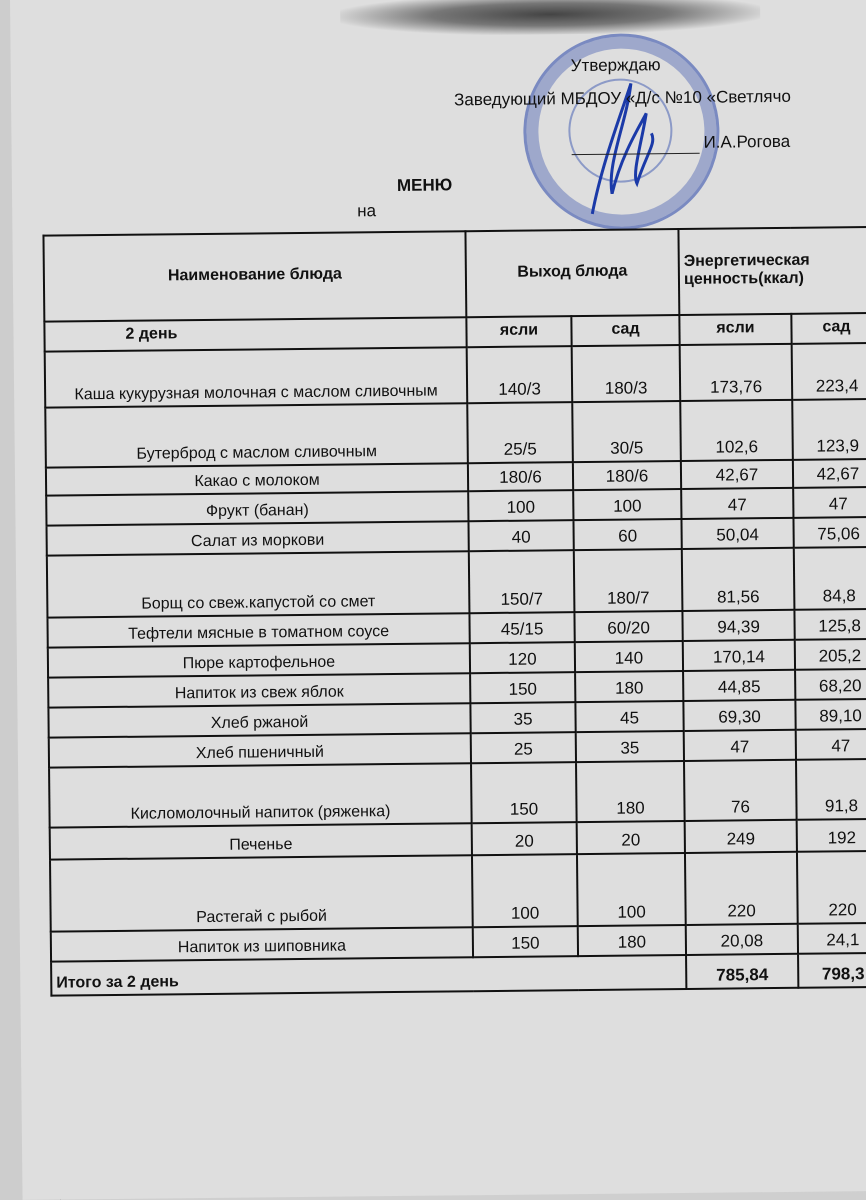  What do you see at coordinates (257, 479) in the screenshot?
I see `dish-name: Какао с молоком` at bounding box center [257, 479].